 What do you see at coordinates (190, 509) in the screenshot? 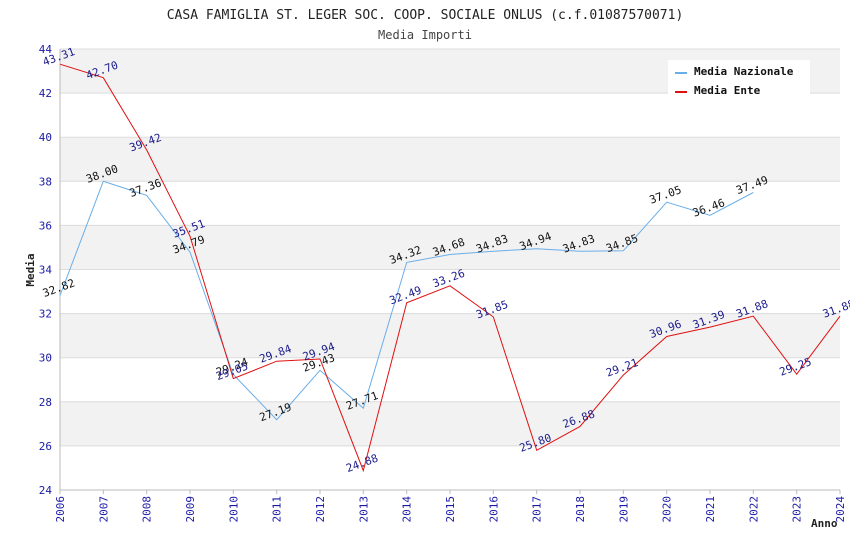
I see `x-tick-label: 2009` at bounding box center [190, 509].